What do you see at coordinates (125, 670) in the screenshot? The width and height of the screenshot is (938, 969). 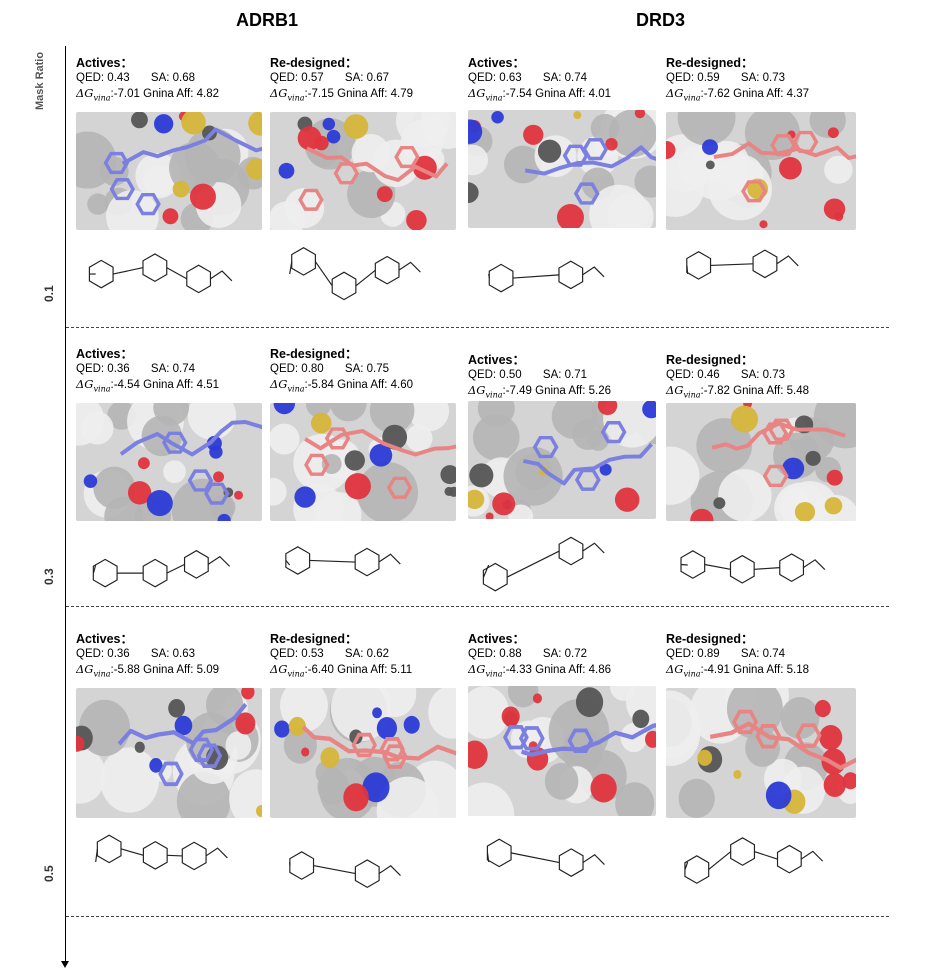 I see `delta-g-value: :-5.88` at bounding box center [125, 670].